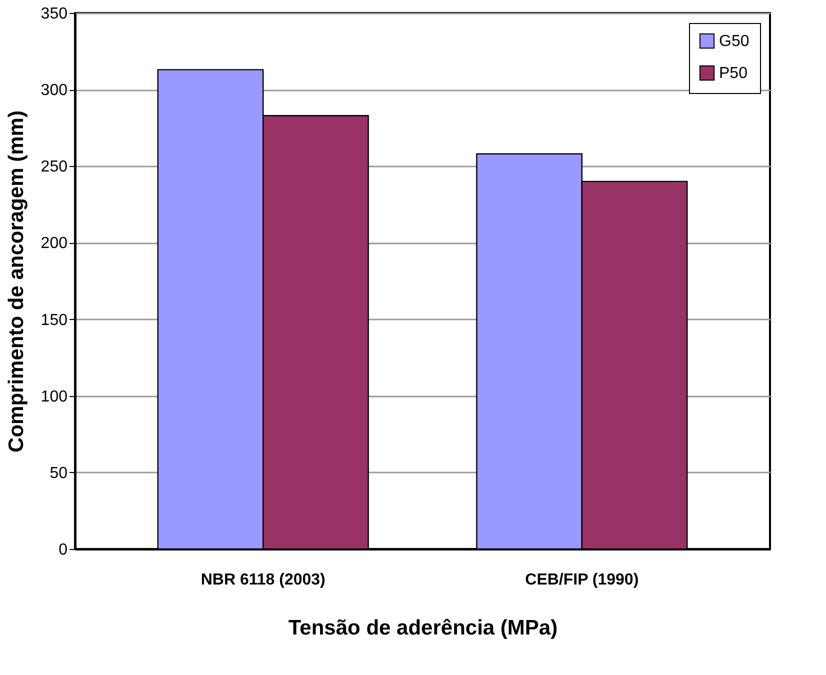 The image size is (826, 675). Describe the element at coordinates (263, 580) in the screenshot. I see `x-tick-label: NBR 6118 (2003)` at that location.